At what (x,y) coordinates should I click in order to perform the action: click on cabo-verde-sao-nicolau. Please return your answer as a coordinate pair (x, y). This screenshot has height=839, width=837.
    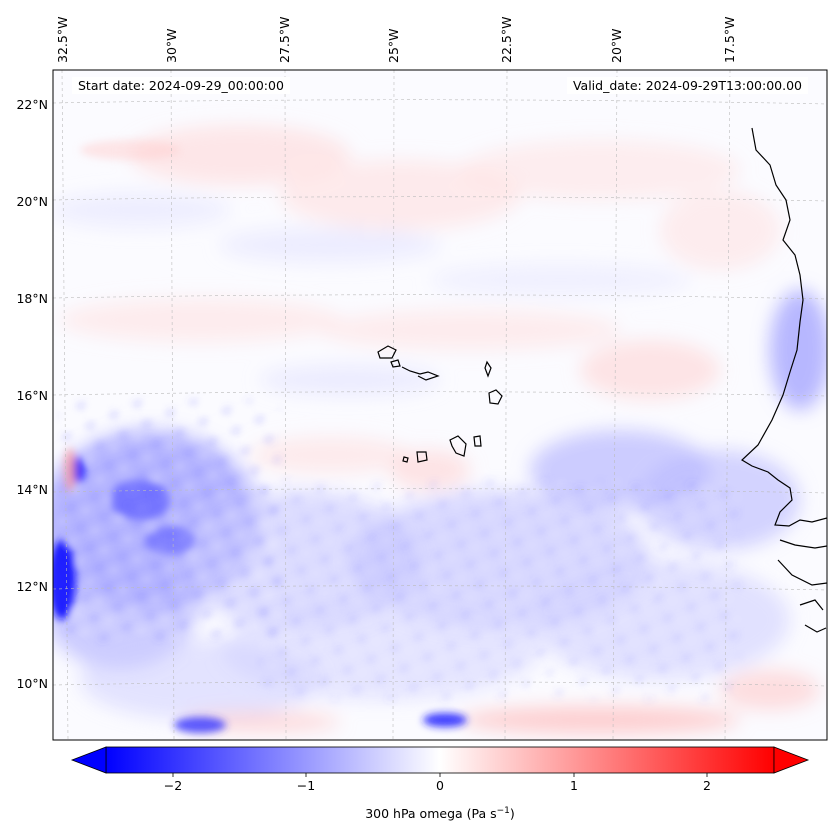
    Looking at the image, I should click on (420, 373).